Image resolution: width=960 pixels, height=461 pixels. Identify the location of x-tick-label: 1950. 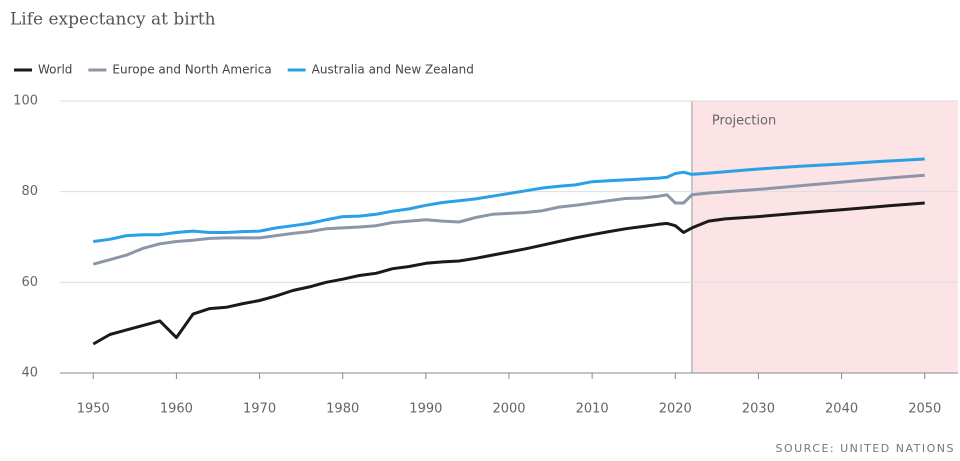
(93, 409).